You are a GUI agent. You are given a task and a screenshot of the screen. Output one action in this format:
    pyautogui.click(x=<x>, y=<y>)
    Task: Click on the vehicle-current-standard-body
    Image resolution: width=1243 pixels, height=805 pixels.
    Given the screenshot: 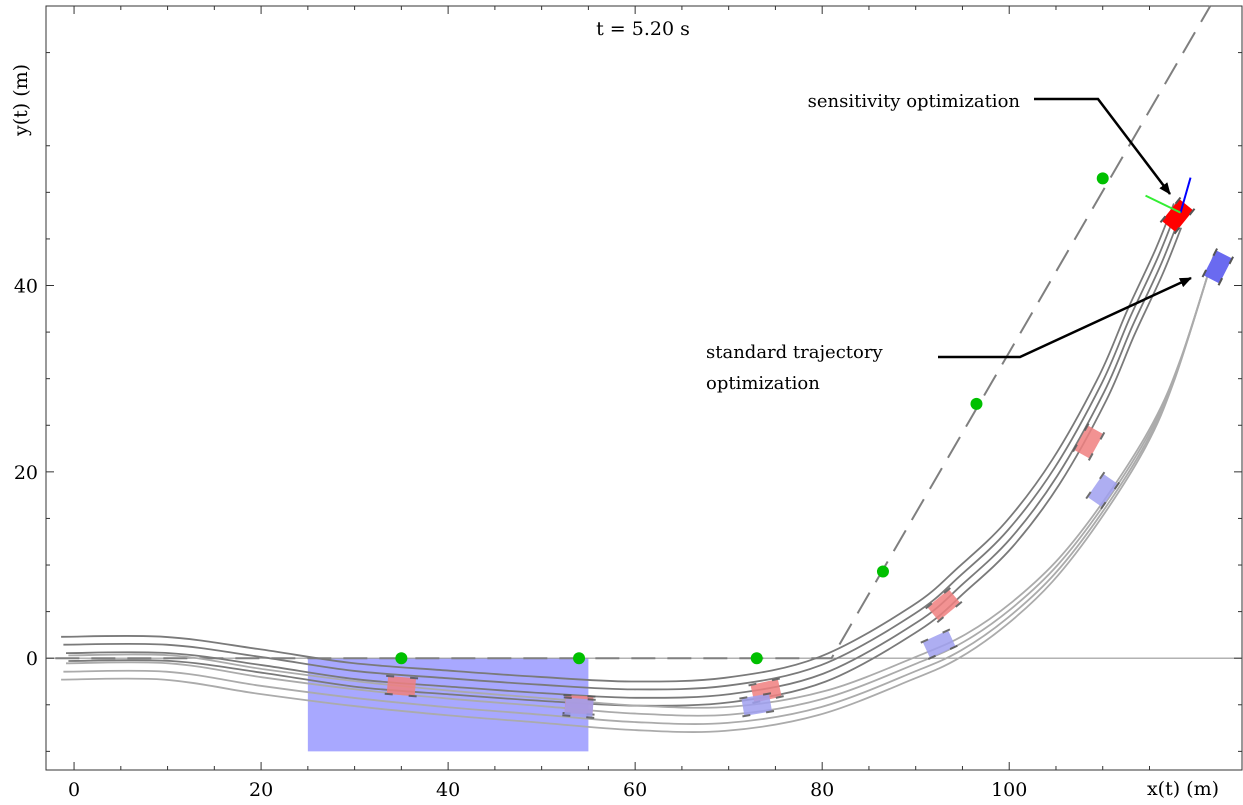 What is the action you would take?
    pyautogui.click(x=1218, y=267)
    